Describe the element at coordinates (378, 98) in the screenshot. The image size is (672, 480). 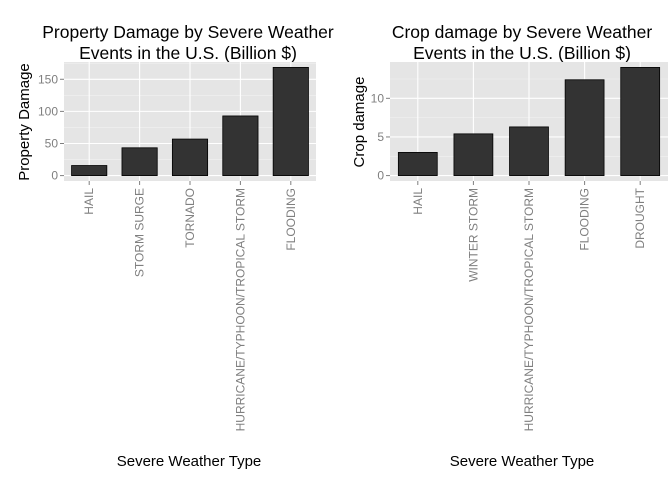
I see `y-tick-label: 10` at that location.